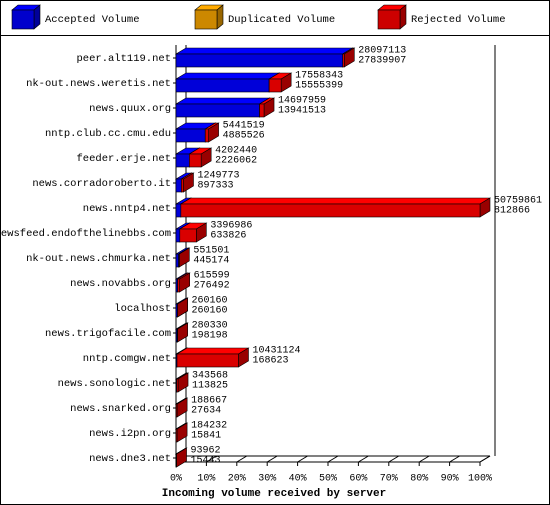 The height and width of the screenshot is (505, 550). What do you see at coordinates (244, 126) in the screenshot?
I see `total-label: 5441519` at bounding box center [244, 126].